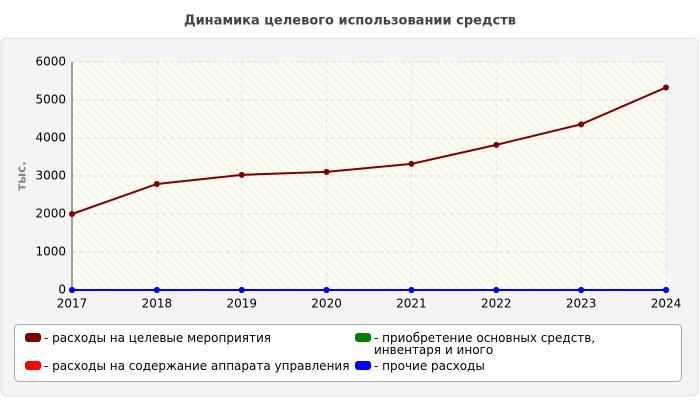 The height and width of the screenshot is (400, 700). Describe the element at coordinates (326, 304) in the screenshot. I see `x-tick-label: 2020` at that location.